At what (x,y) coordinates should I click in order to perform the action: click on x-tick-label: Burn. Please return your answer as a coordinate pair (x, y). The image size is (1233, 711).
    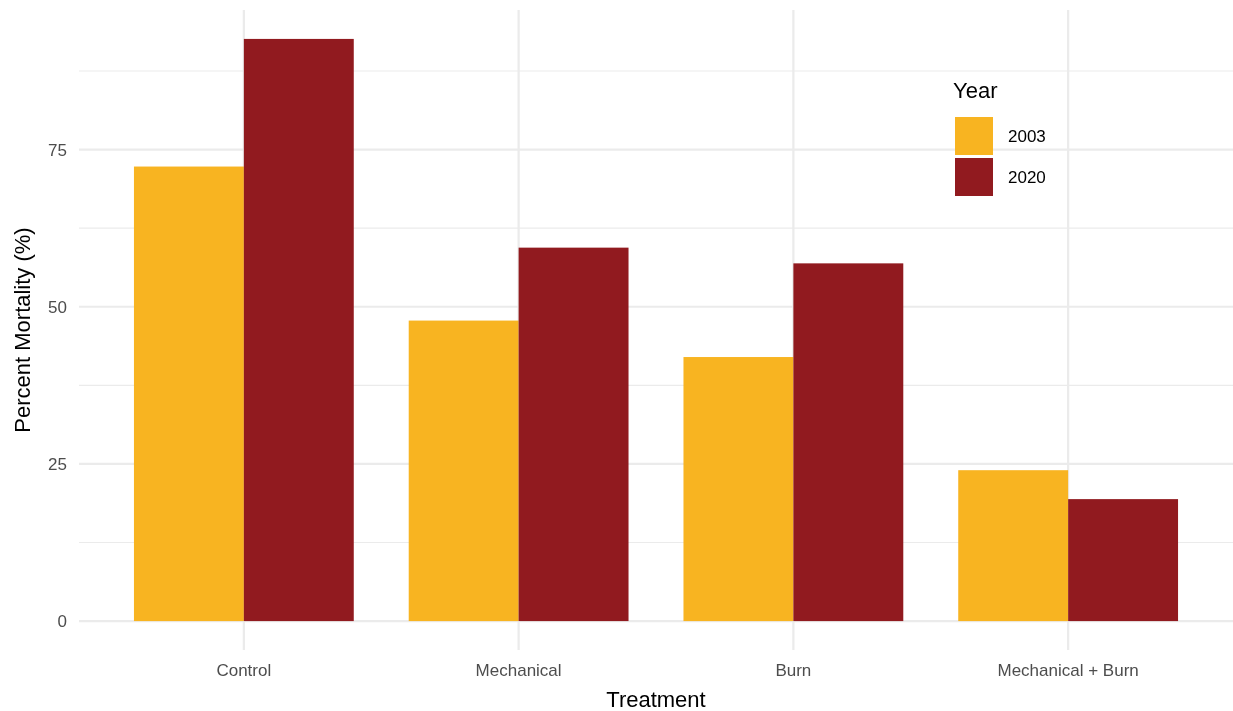
    Looking at the image, I should click on (793, 670).